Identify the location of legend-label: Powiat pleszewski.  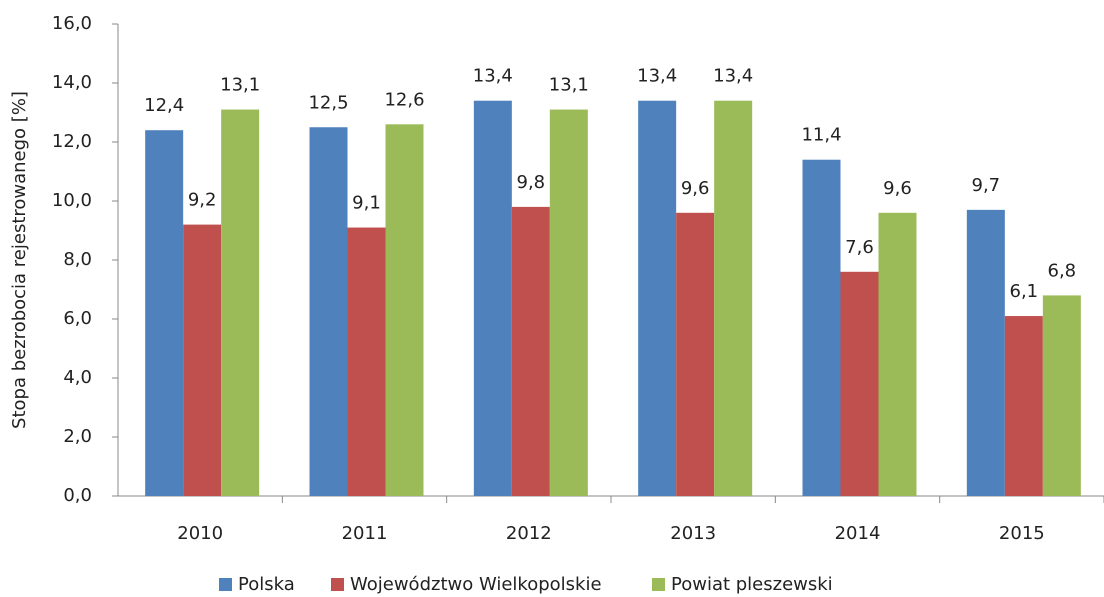
(752, 584).